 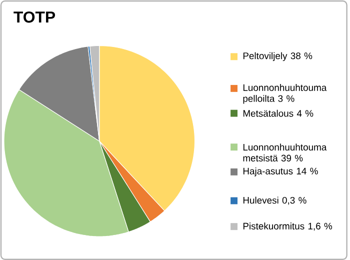 I want to click on legend-label: Pistekuormitus 1,6 %, so click(x=287, y=226).